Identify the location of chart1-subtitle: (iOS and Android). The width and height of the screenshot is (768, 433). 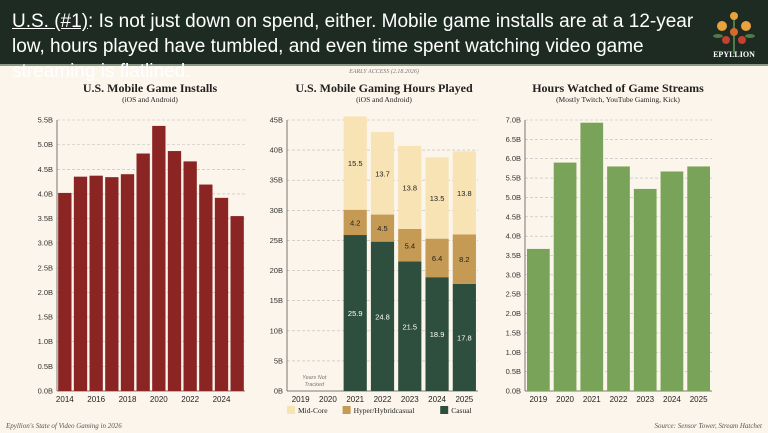
(150, 99).